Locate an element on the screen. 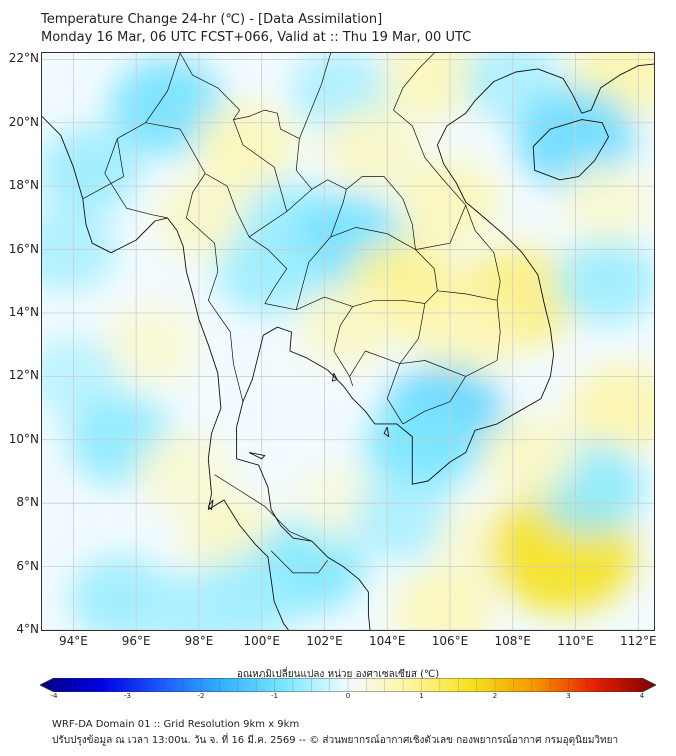 The width and height of the screenshot is (676, 756). colorbar-tick-label: -4 is located at coordinates (54, 696).